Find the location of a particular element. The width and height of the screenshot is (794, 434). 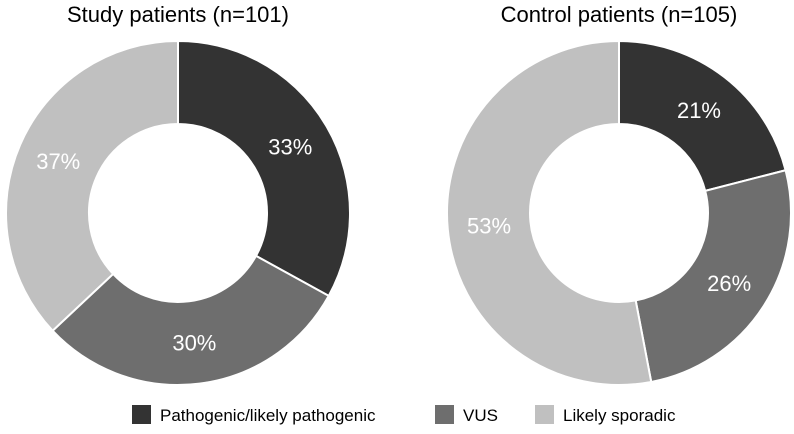

legend-swatch-sporadic is located at coordinates (544, 414).